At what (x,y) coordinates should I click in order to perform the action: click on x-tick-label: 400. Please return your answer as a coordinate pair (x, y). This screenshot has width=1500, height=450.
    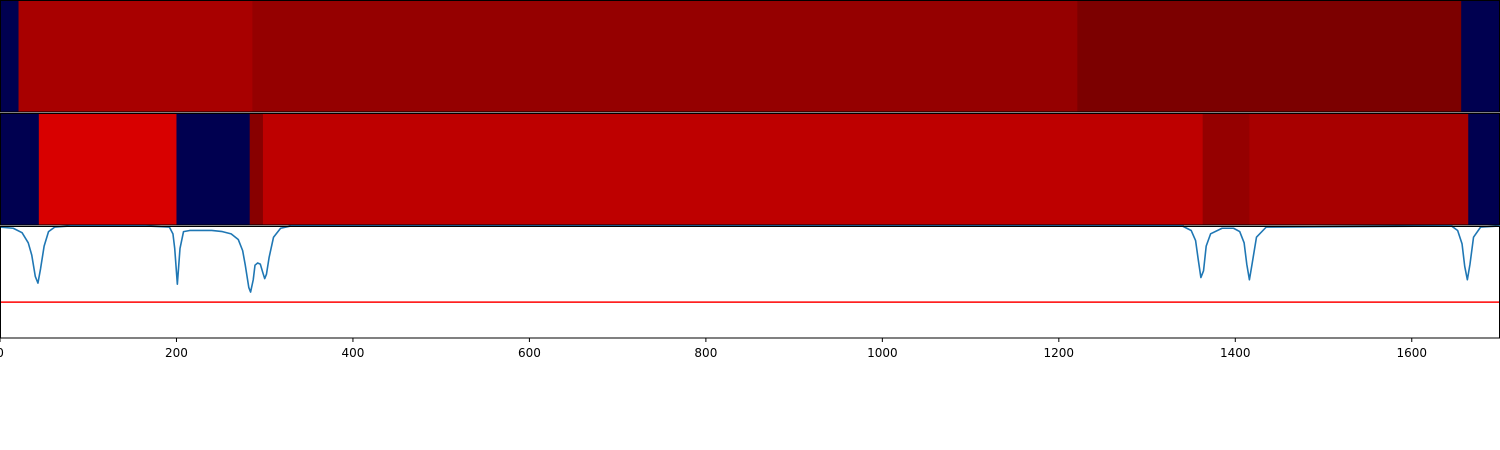
    Looking at the image, I should click on (352, 353).